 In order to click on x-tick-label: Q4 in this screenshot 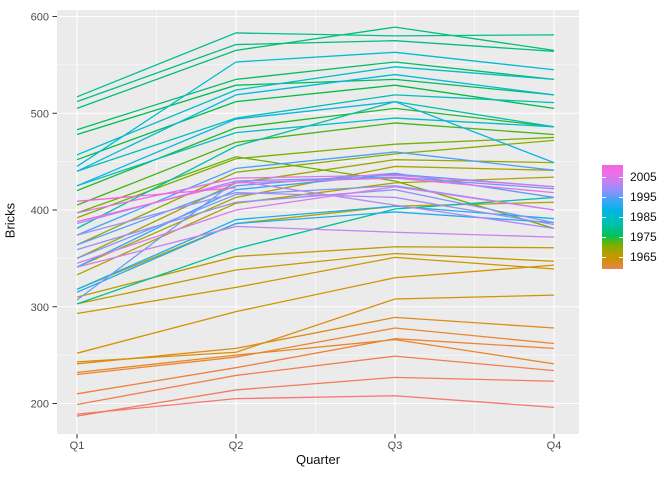, I will do `click(554, 446)`.